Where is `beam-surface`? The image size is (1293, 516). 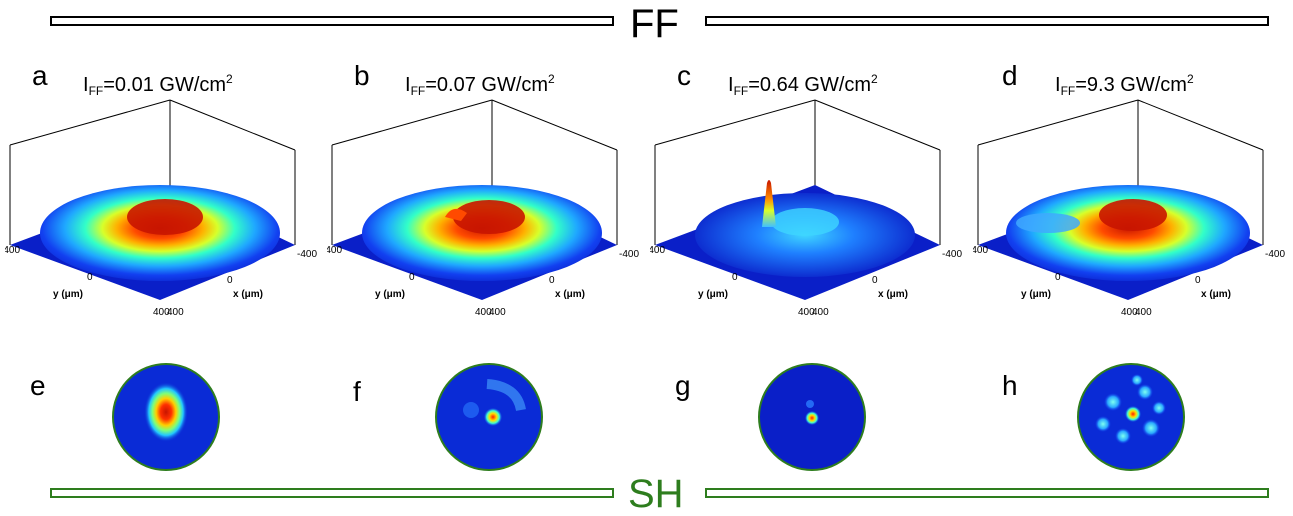
beam-surface is located at coordinates (1128, 233).